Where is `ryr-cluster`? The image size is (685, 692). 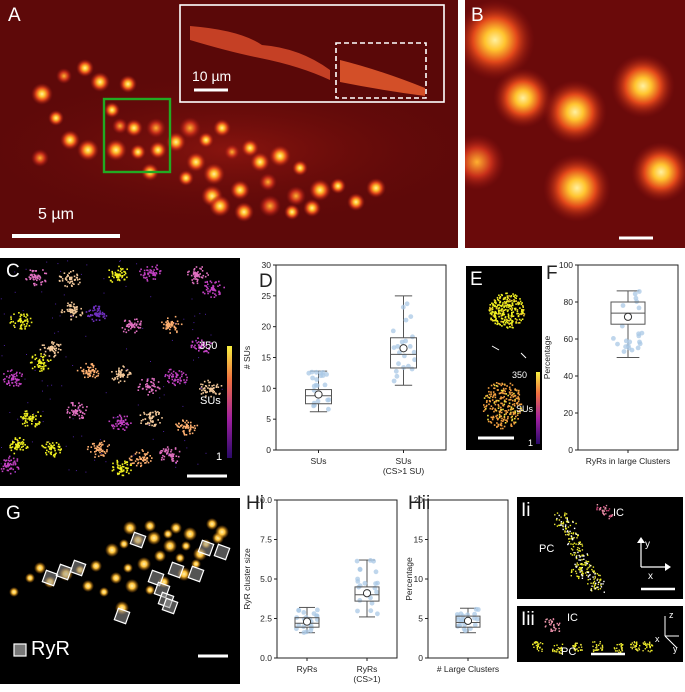
ryr-cluster is located at coordinates (593, 648).